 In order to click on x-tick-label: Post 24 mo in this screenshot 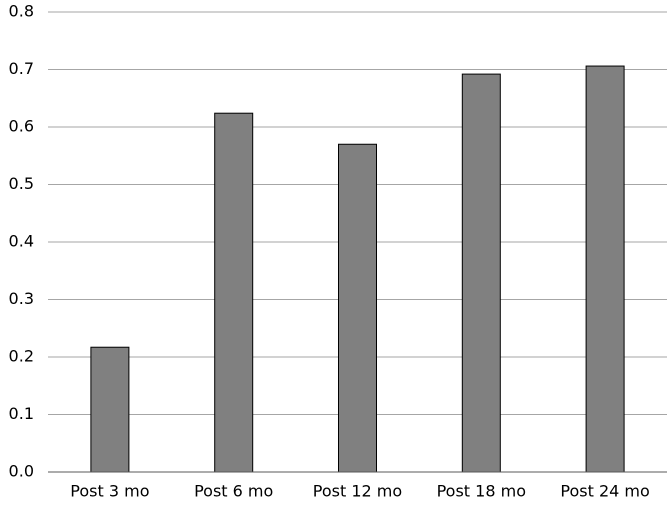, I will do `click(604, 491)`.